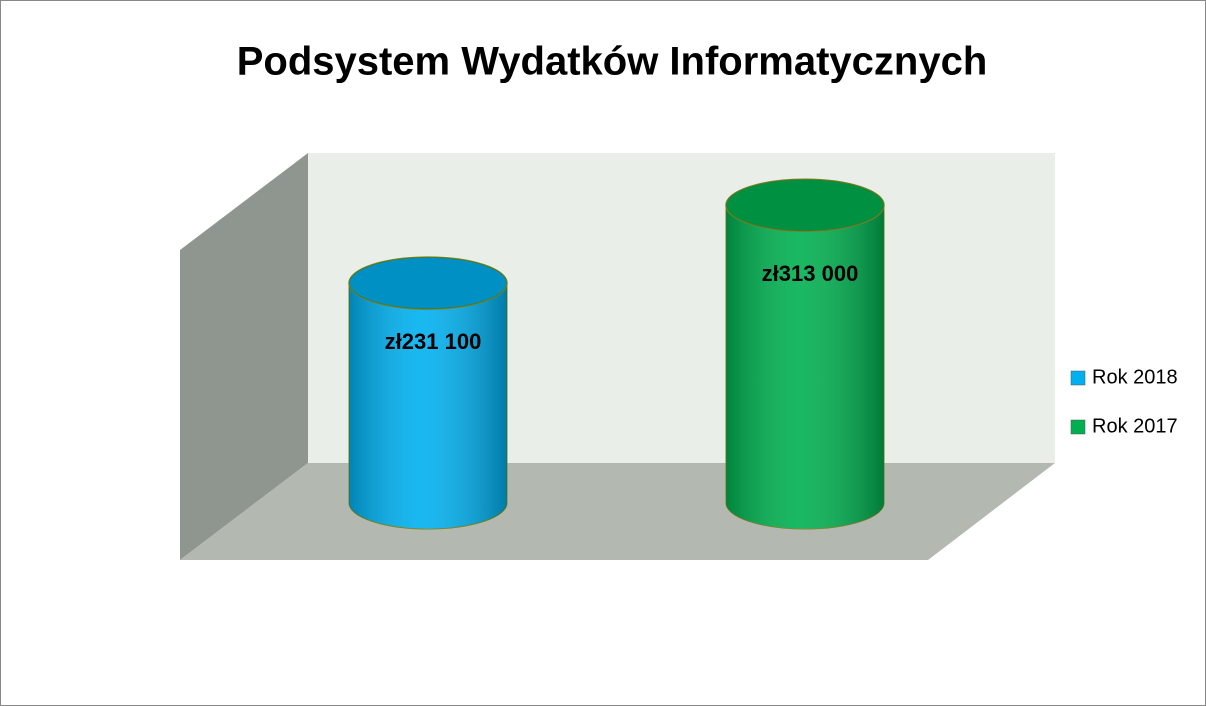 The width and height of the screenshot is (1206, 706). I want to click on chart-title: Podsystem Wydatków Informatycznych, so click(612, 62).